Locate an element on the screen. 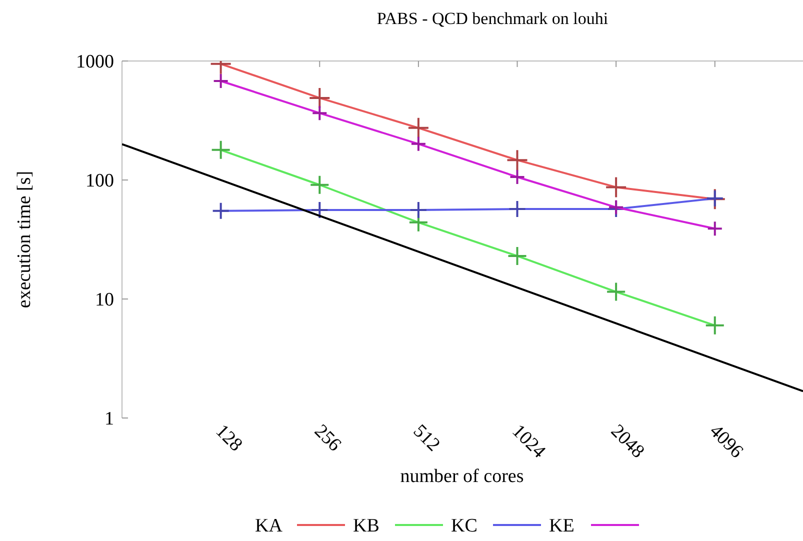  y-tick-label: 1 is located at coordinates (109, 419).